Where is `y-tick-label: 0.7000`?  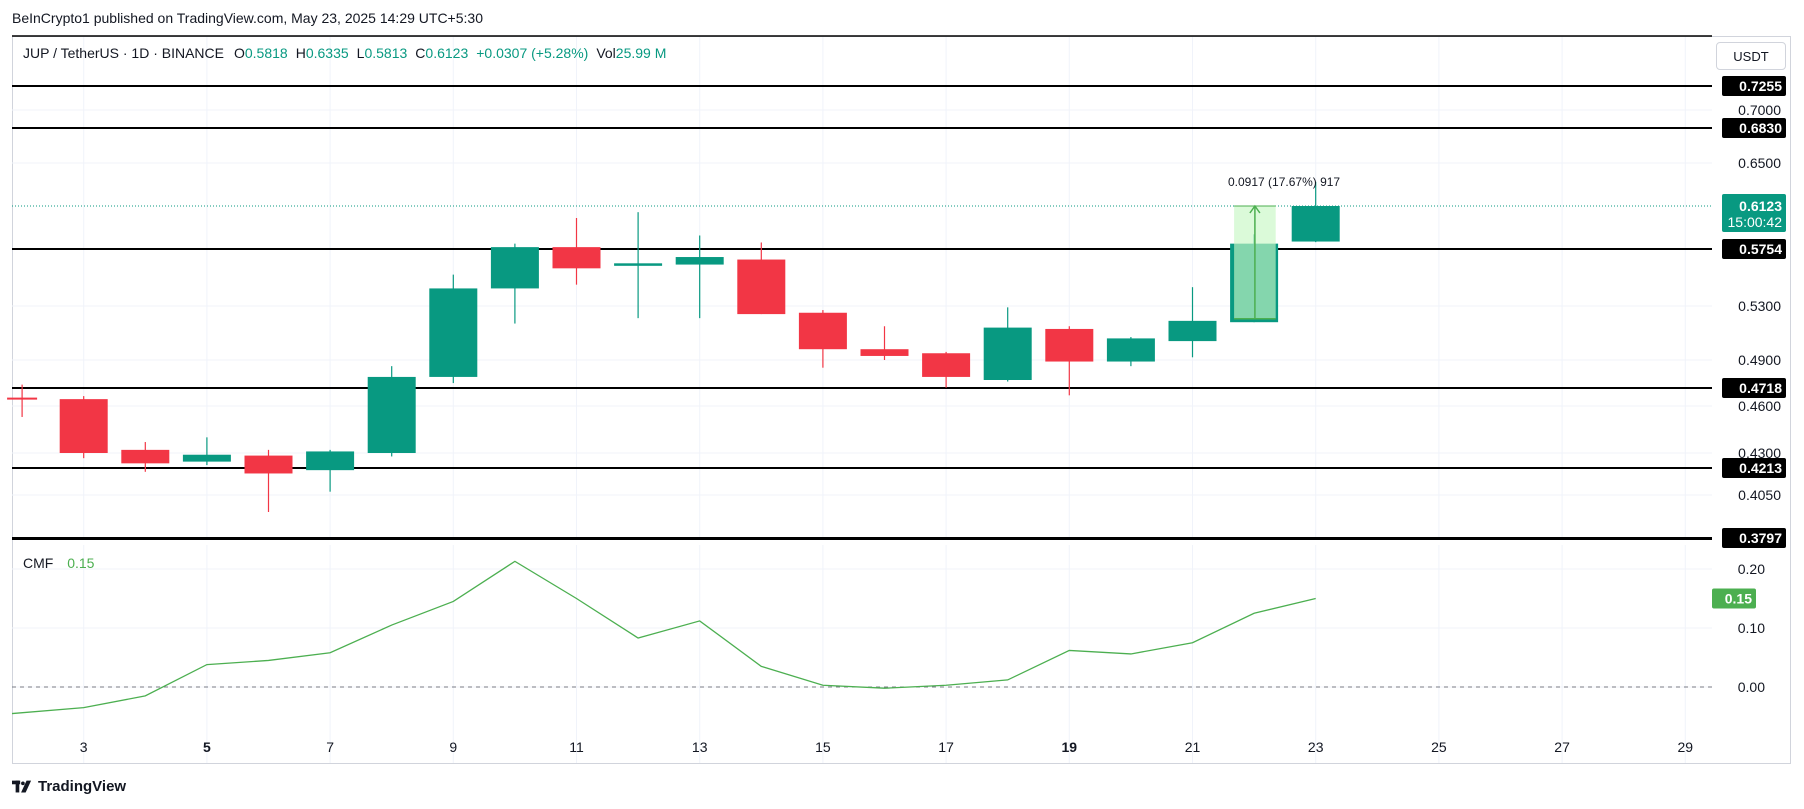
y-tick-label: 0.7000 is located at coordinates (1759, 110).